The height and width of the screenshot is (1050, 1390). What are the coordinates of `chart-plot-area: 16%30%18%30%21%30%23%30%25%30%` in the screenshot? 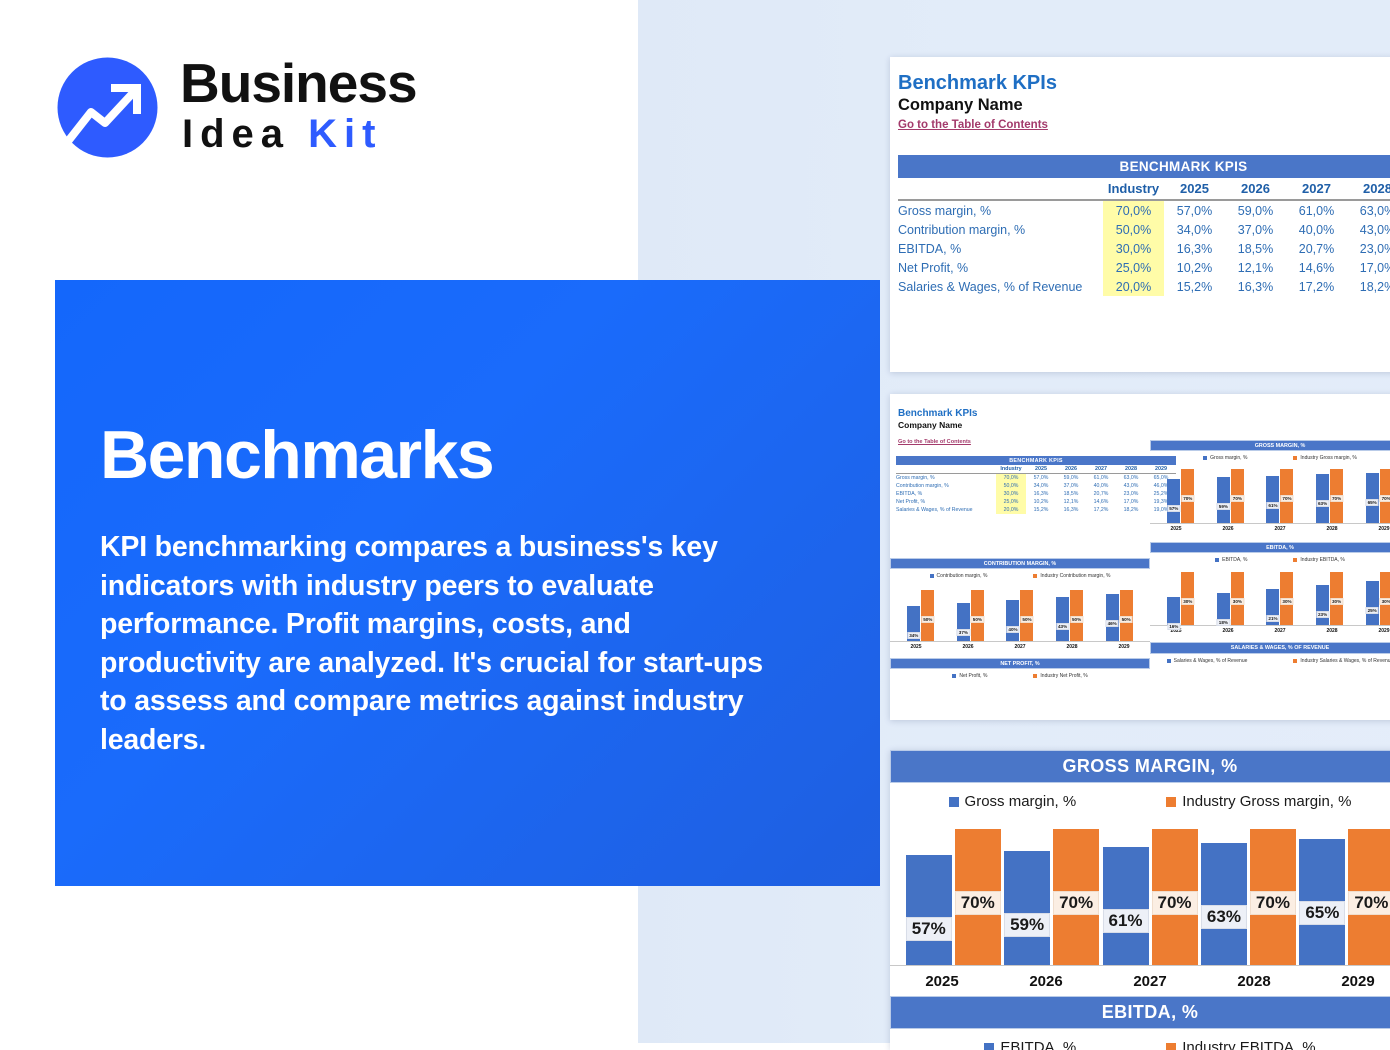 It's located at (1270, 594).